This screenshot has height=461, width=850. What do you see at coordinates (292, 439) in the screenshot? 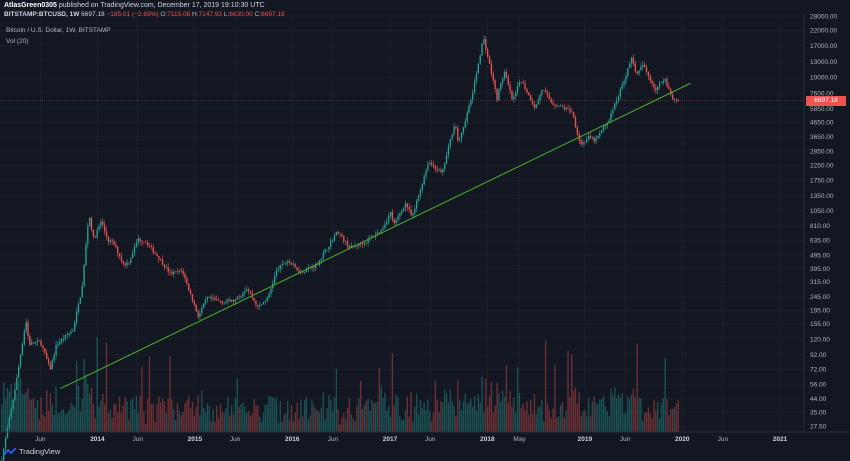
I see `x-tick-label: 2016` at bounding box center [292, 439].